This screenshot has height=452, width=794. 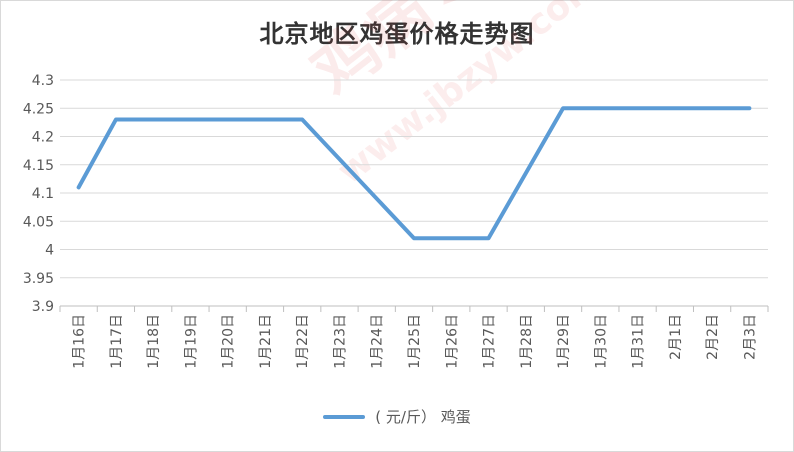 I want to click on x-tick-label: 1月30日, so click(x=601, y=341).